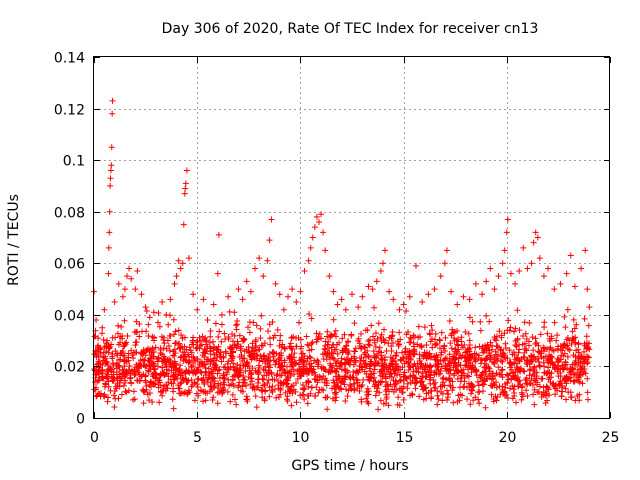 The height and width of the screenshot is (480, 640). Describe the element at coordinates (69, 368) in the screenshot. I see `y-tick-label: 0.02` at that location.